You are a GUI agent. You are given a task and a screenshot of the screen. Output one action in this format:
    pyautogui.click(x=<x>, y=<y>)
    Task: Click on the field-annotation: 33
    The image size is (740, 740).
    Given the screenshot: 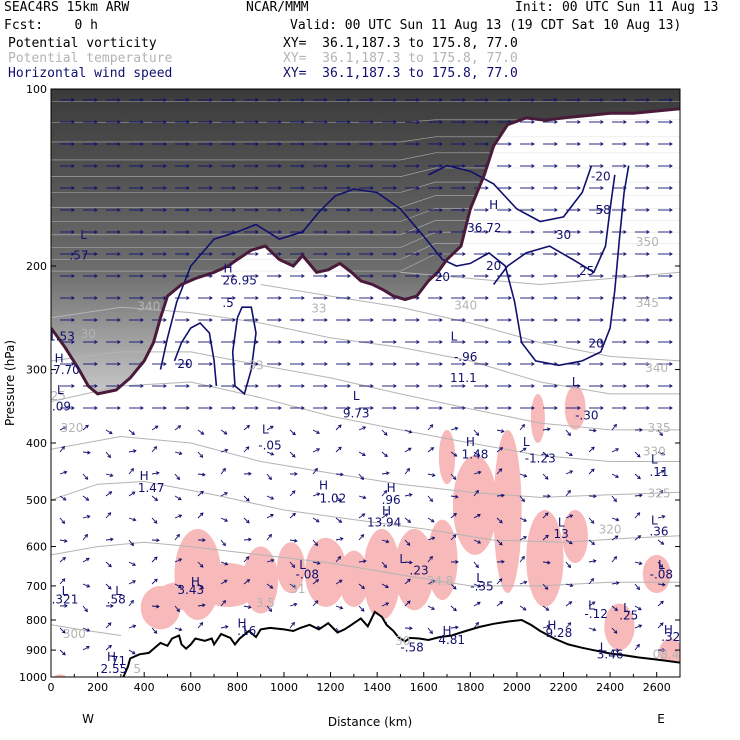 What is the action you would take?
    pyautogui.click(x=255, y=366)
    